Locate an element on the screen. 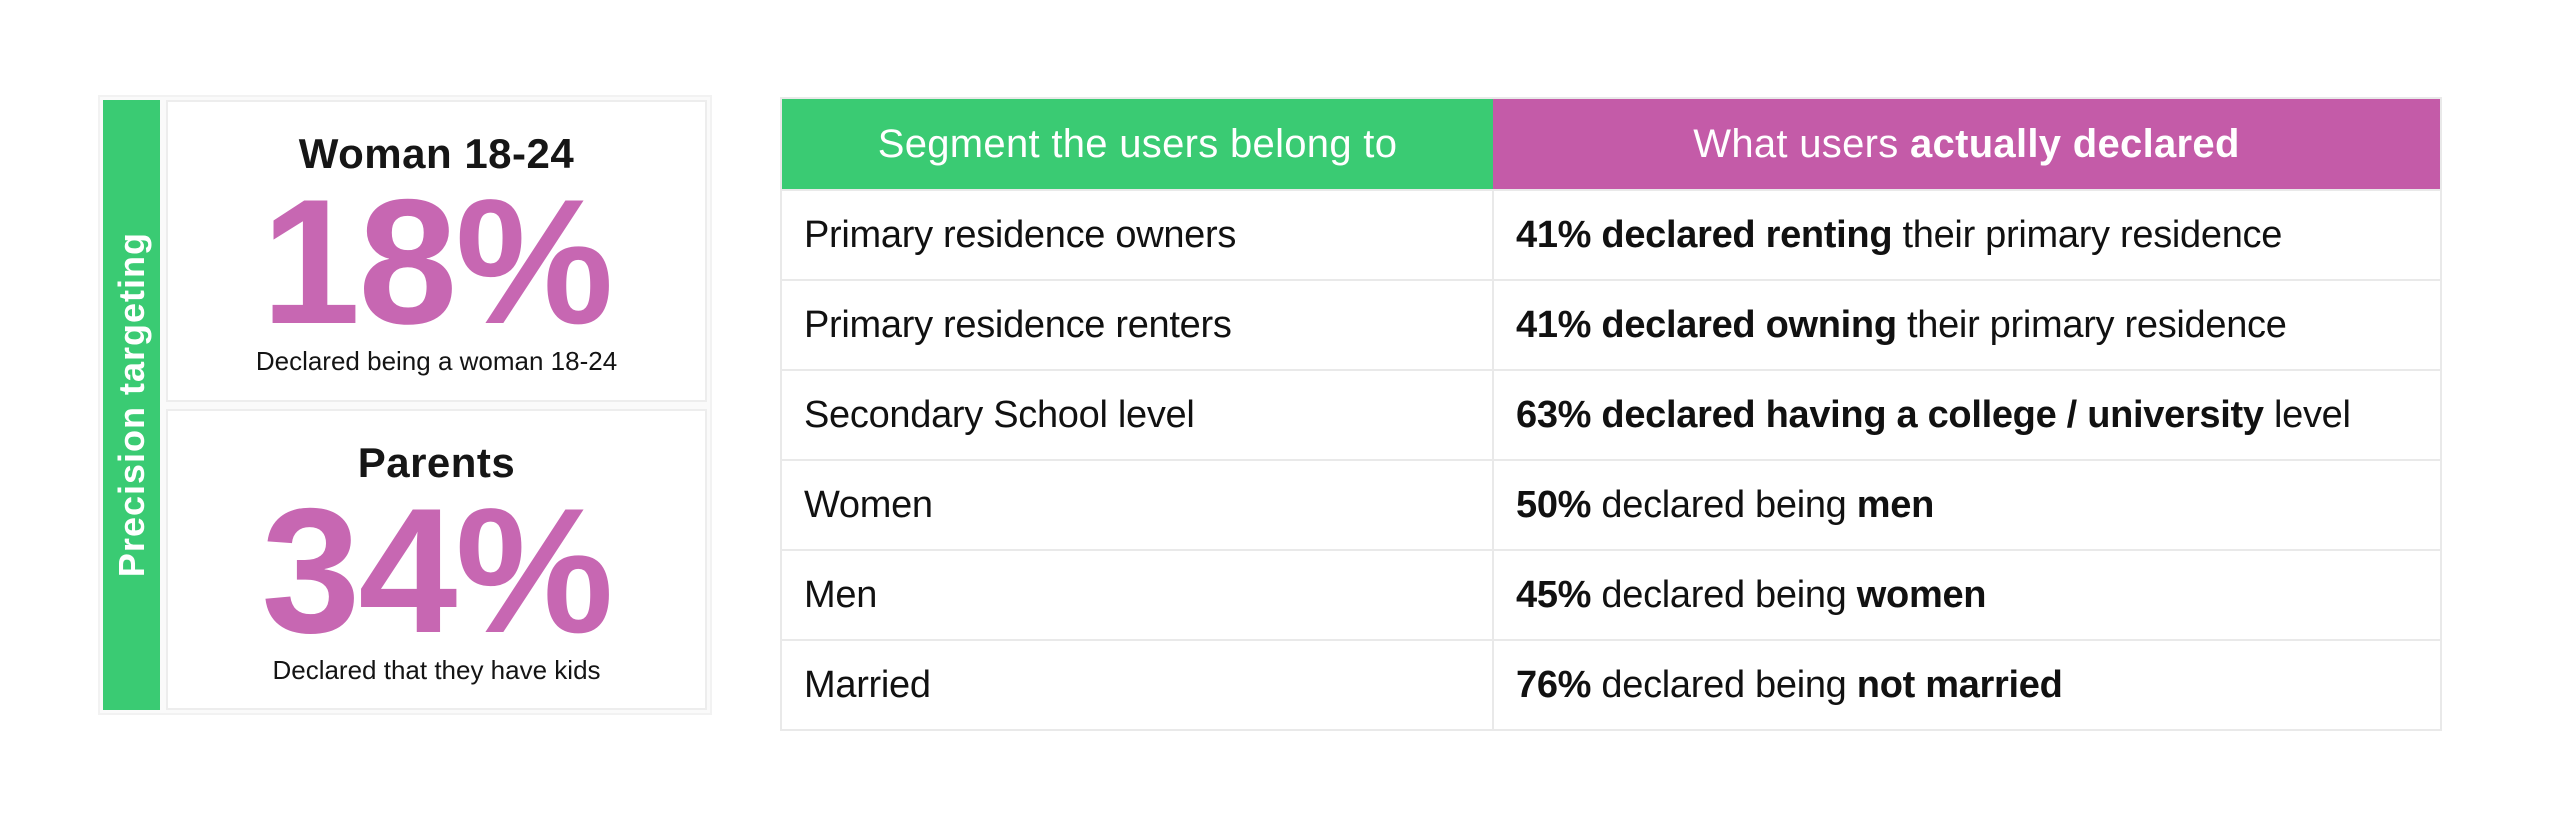 This screenshot has height=816, width=2560. precision-targeting-sidebar: Precision targeting is located at coordinates (131, 405).